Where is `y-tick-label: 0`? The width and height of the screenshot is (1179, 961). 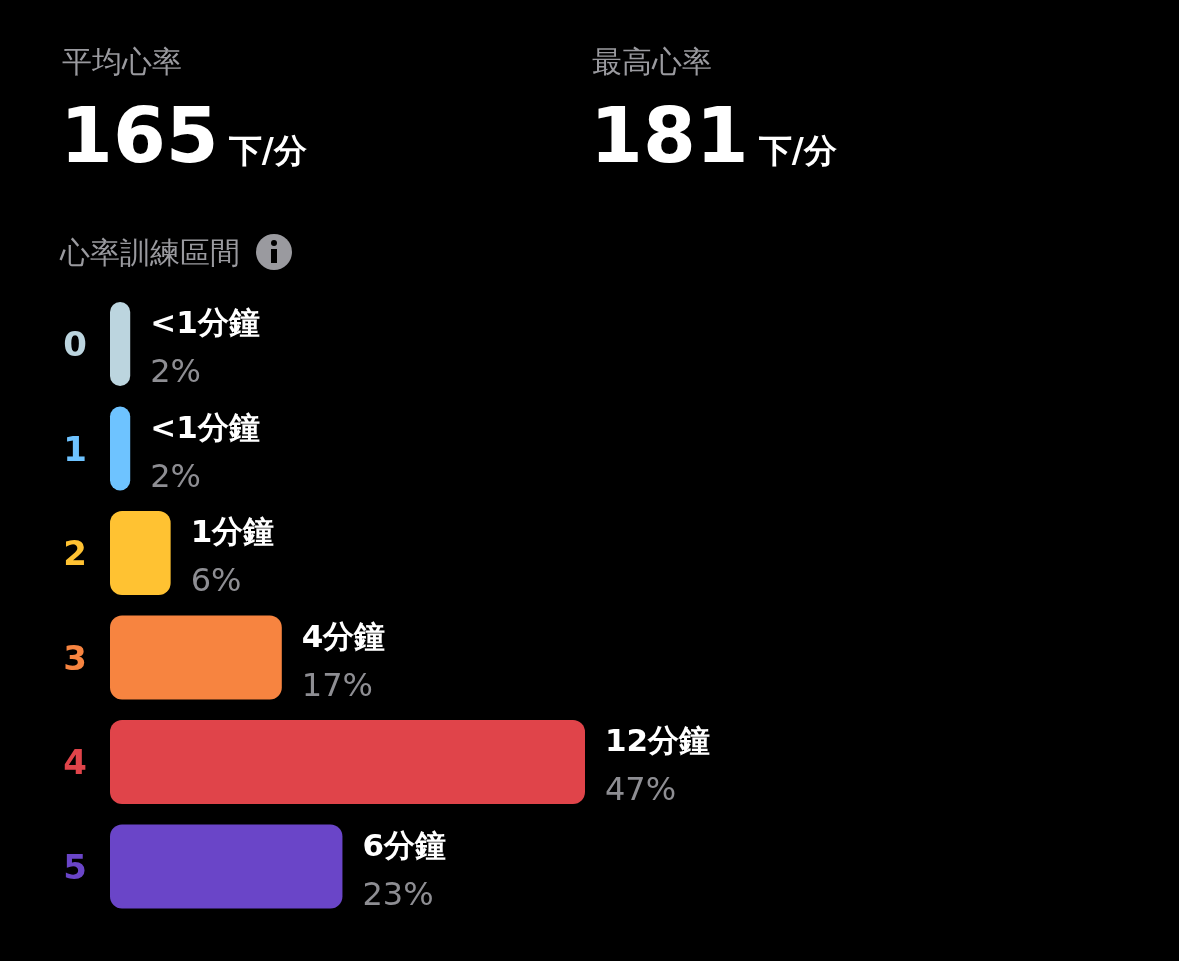 y-tick-label: 0 is located at coordinates (75, 344).